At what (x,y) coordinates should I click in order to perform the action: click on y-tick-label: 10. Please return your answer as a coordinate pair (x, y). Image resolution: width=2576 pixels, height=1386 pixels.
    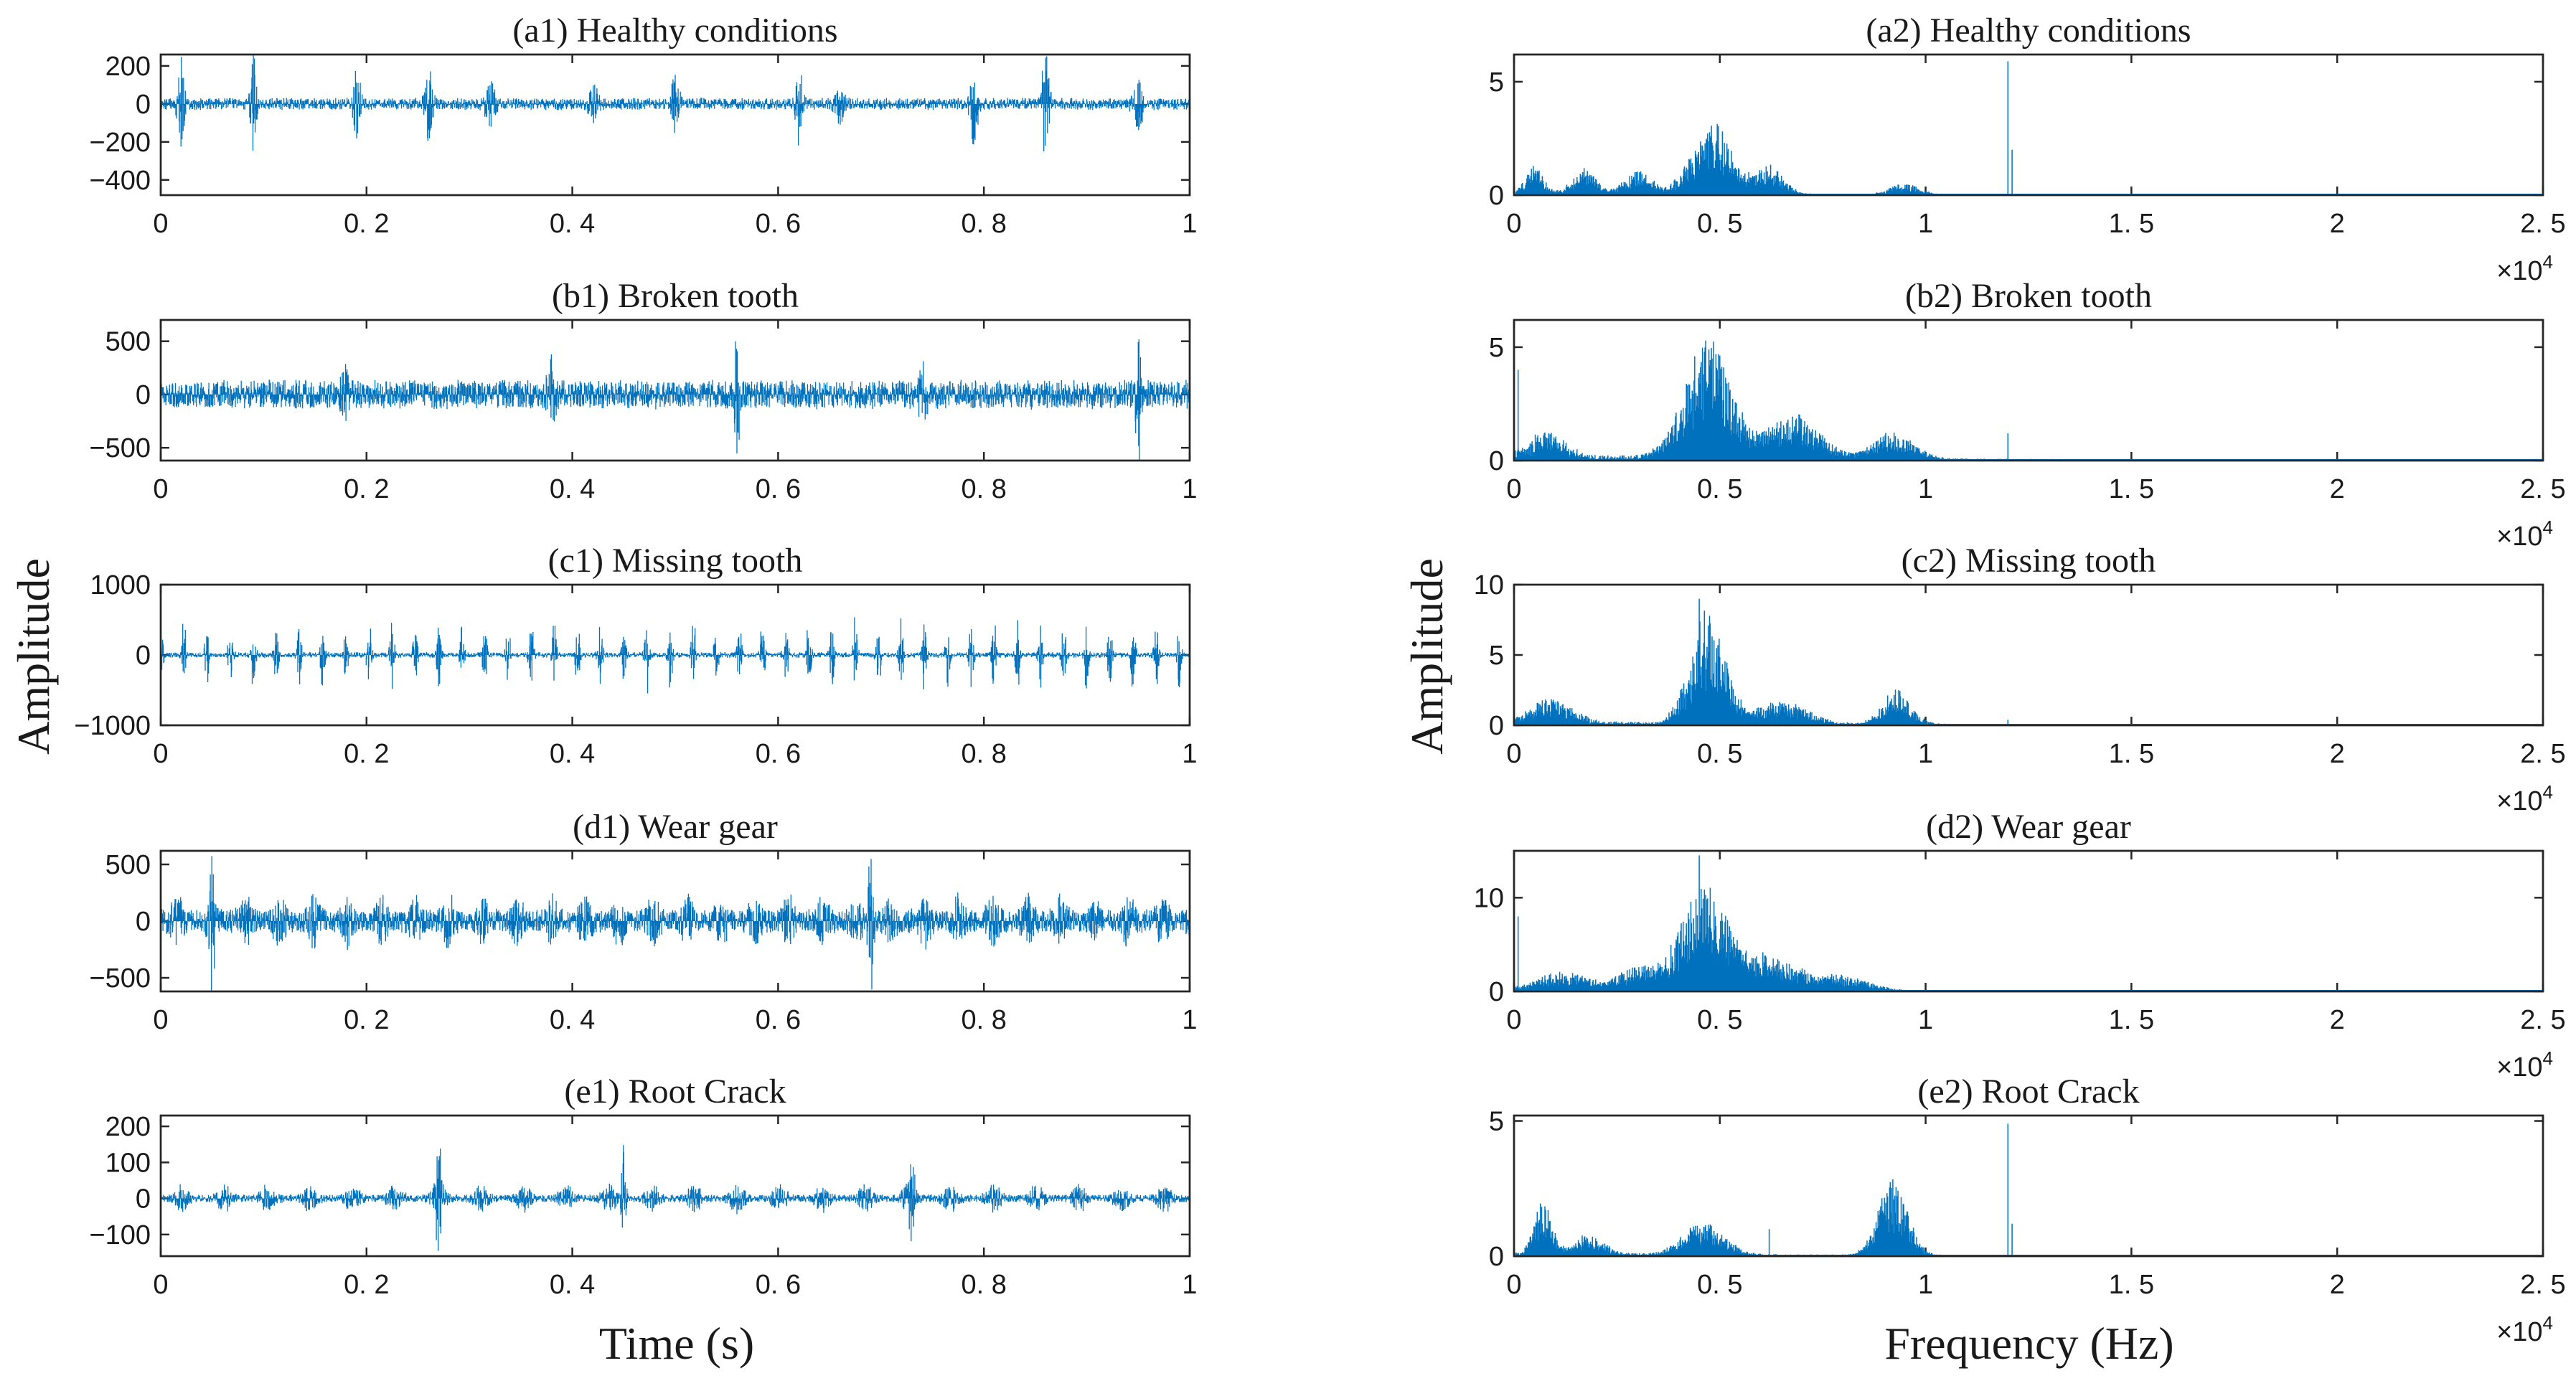
    Looking at the image, I should click on (1489, 898).